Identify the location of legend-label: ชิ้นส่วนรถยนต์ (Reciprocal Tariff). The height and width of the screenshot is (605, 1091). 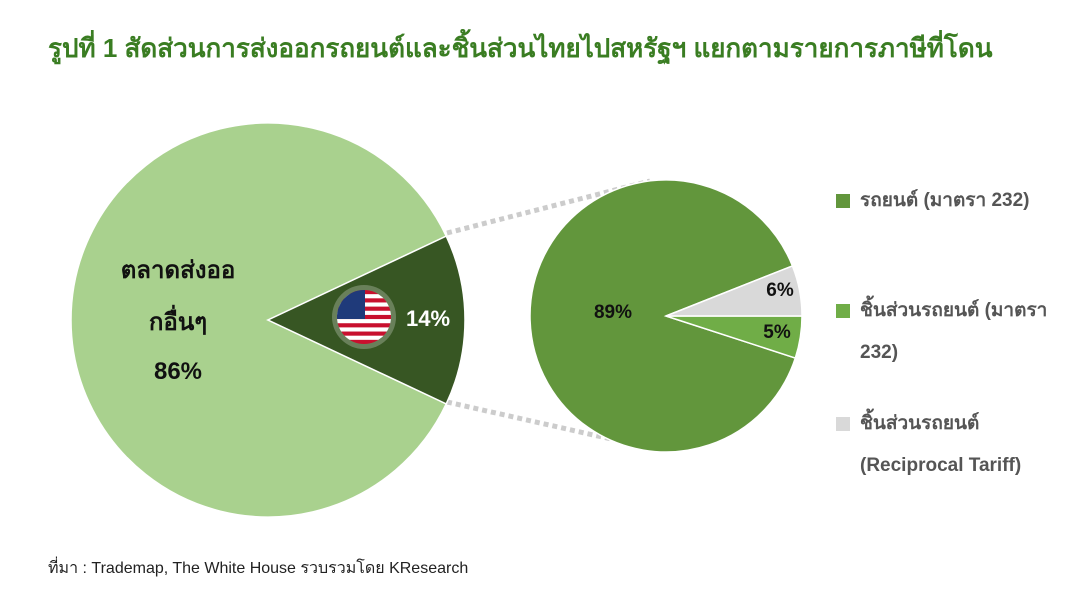
(941, 444).